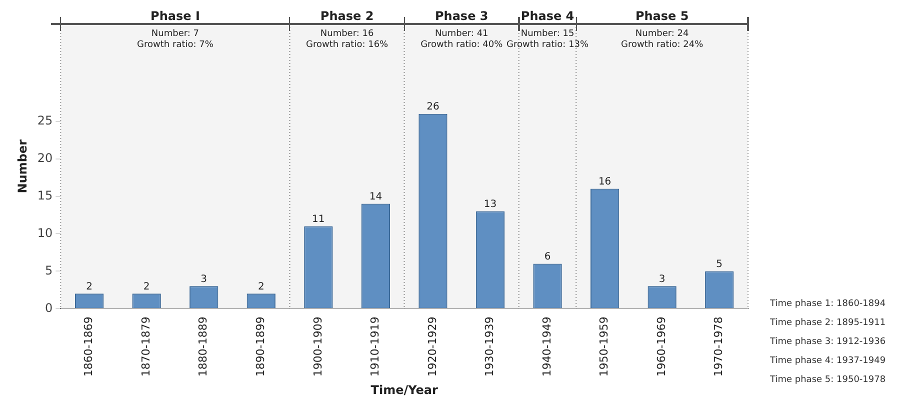  What do you see at coordinates (49, 270) in the screenshot?
I see `y-tick-label: 5` at bounding box center [49, 270].